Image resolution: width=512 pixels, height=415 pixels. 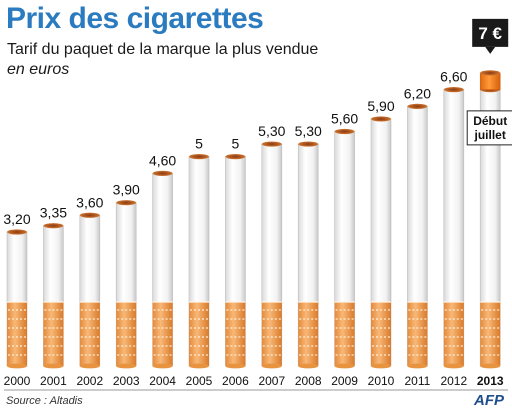 I want to click on forecast-tip, so click(x=490, y=73).